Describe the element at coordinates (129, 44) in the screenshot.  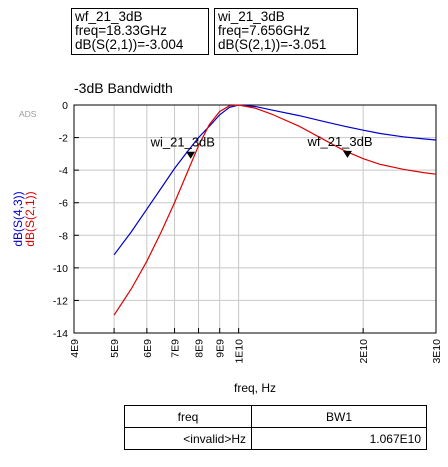
I see `marker-value: dB(S(2,1))=-3.004` at that location.